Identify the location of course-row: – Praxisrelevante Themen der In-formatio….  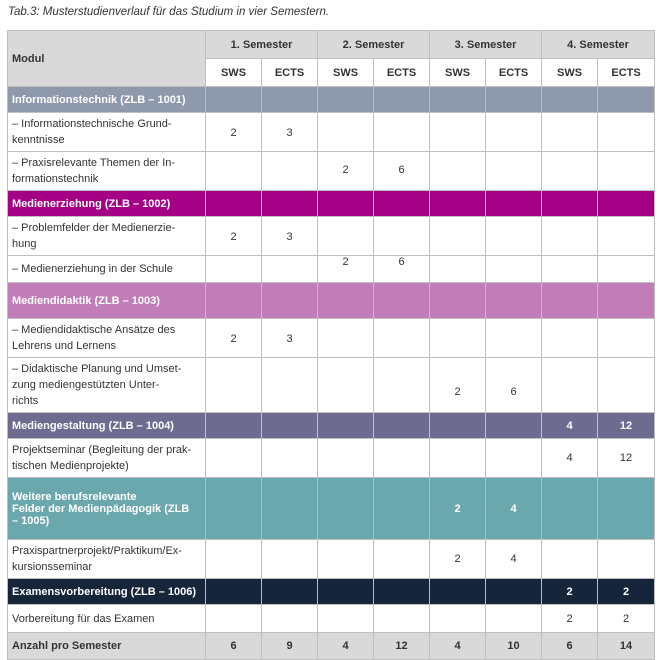
(331, 171).